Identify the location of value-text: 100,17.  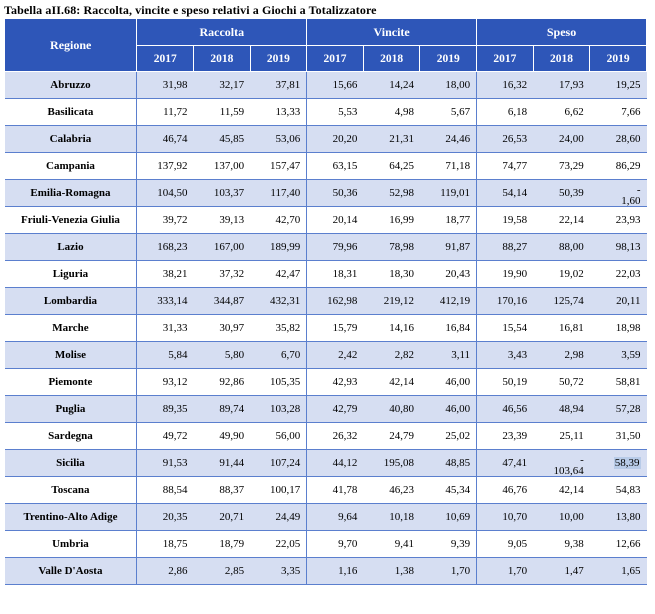
(285, 490).